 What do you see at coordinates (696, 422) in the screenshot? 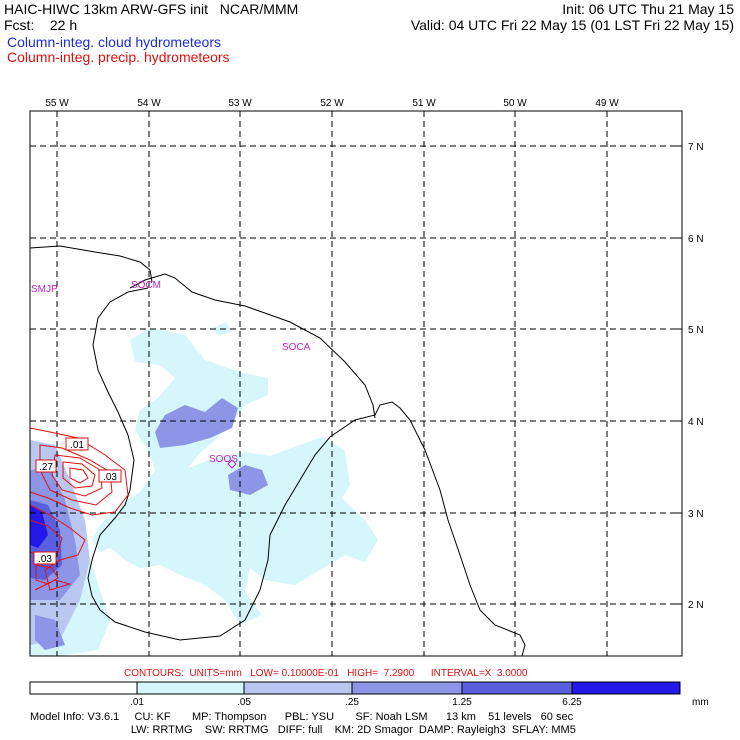
I see `lat-label: 4 N` at bounding box center [696, 422].